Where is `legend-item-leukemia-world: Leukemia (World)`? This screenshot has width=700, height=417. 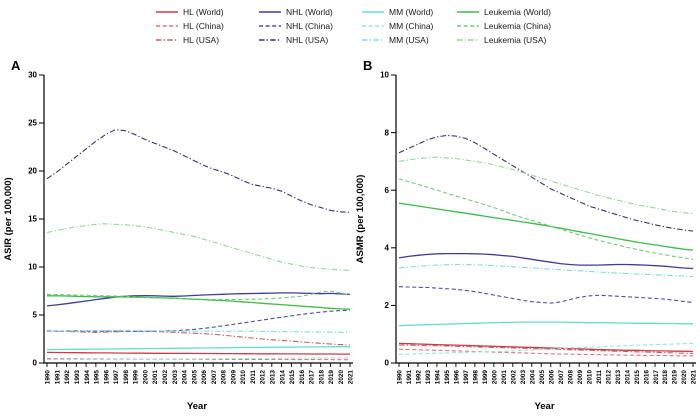 legend-item-leukemia-world: Leukemia (World) is located at coordinates (527, 12).